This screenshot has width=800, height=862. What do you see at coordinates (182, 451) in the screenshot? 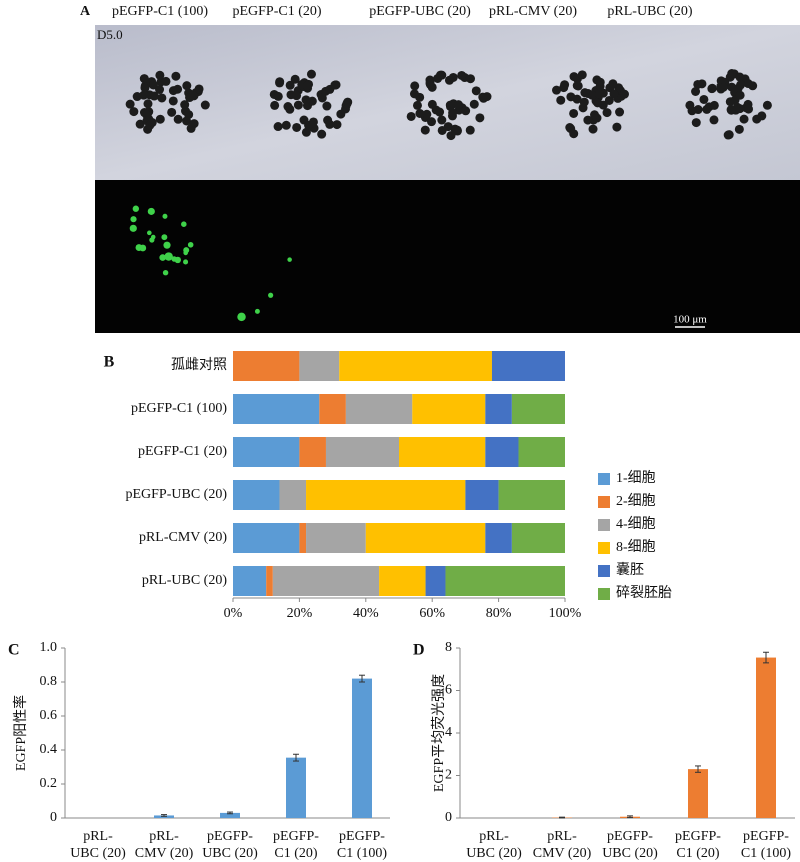
I see `y-tick-label: pEGFP-C1 (20)` at bounding box center [182, 451].